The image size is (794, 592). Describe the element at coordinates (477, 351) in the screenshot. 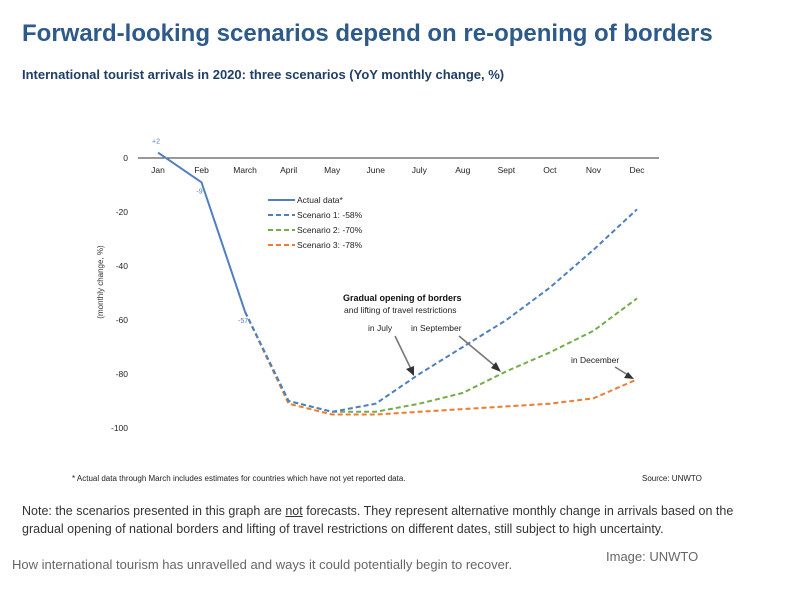

I see `annotation-arrow-september` at that location.